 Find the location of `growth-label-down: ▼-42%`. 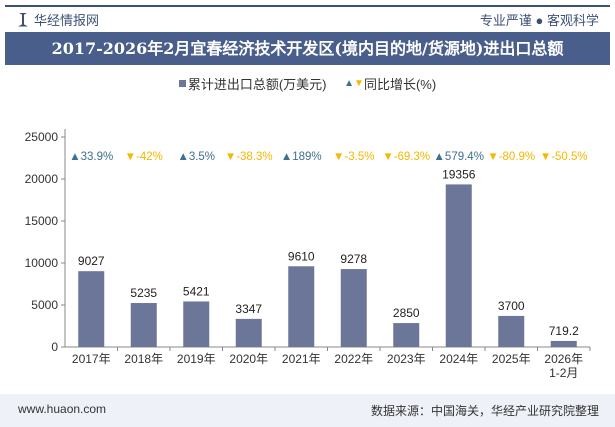

growth-label-down: ▼-42% is located at coordinates (144, 157).